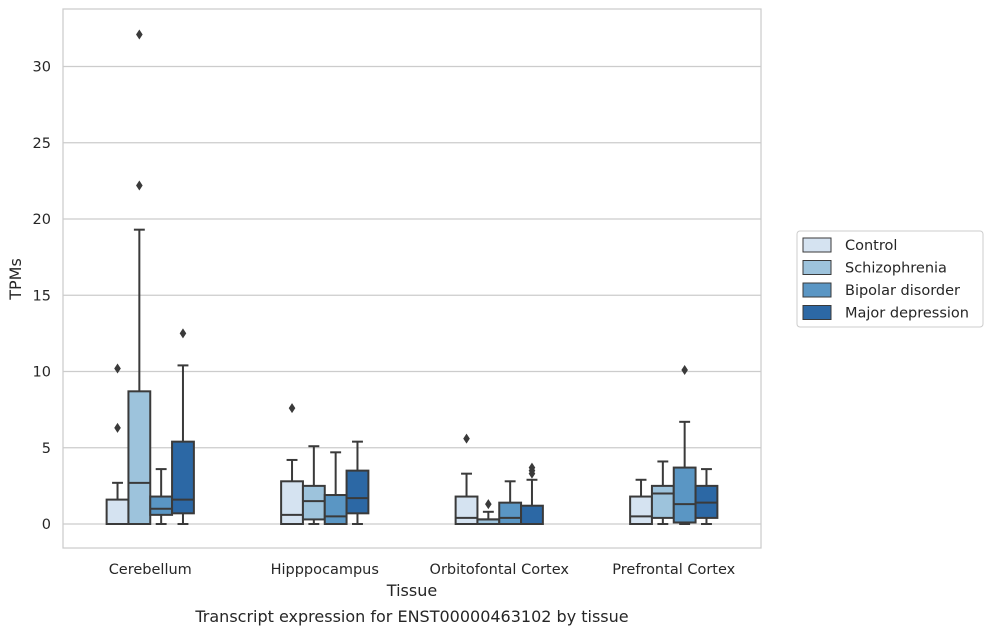  I want to click on y-tick-label: 5, so click(46, 449).